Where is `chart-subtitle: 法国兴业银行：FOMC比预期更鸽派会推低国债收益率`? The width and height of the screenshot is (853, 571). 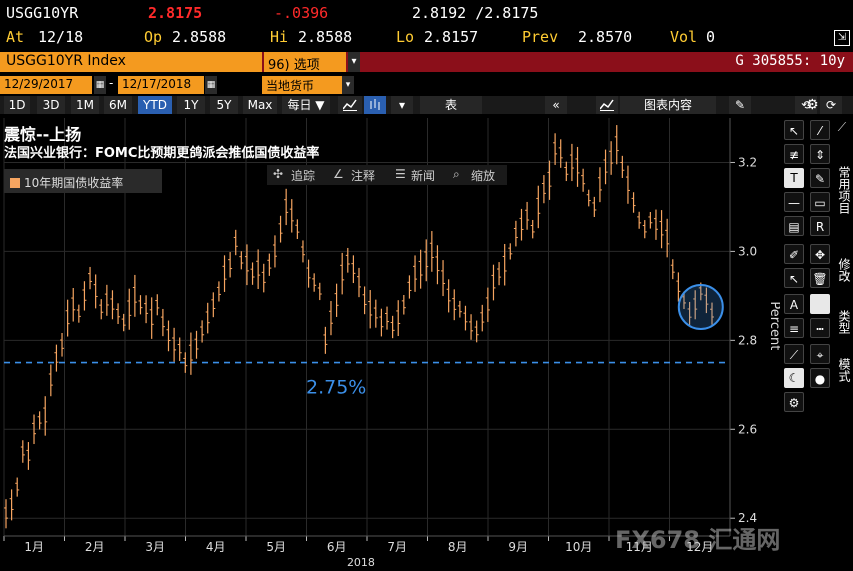
chart-subtitle: 法国兴业银行：FOMC比预期更鸽派会推低国债收益率 is located at coordinates (162, 153).